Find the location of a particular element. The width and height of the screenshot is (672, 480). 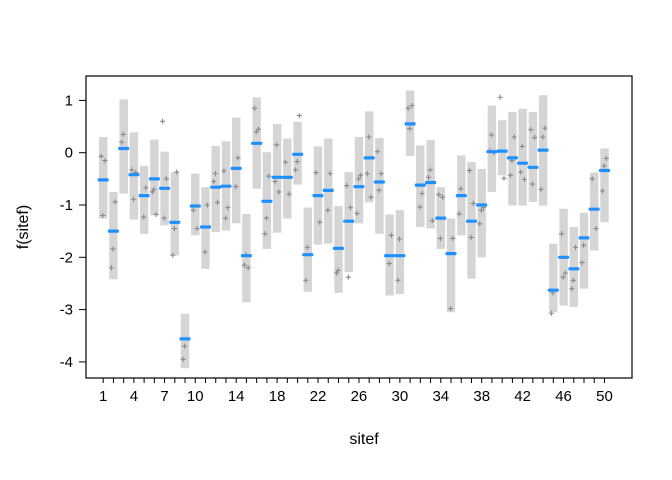

x-tick-label: 34 is located at coordinates (440, 396).